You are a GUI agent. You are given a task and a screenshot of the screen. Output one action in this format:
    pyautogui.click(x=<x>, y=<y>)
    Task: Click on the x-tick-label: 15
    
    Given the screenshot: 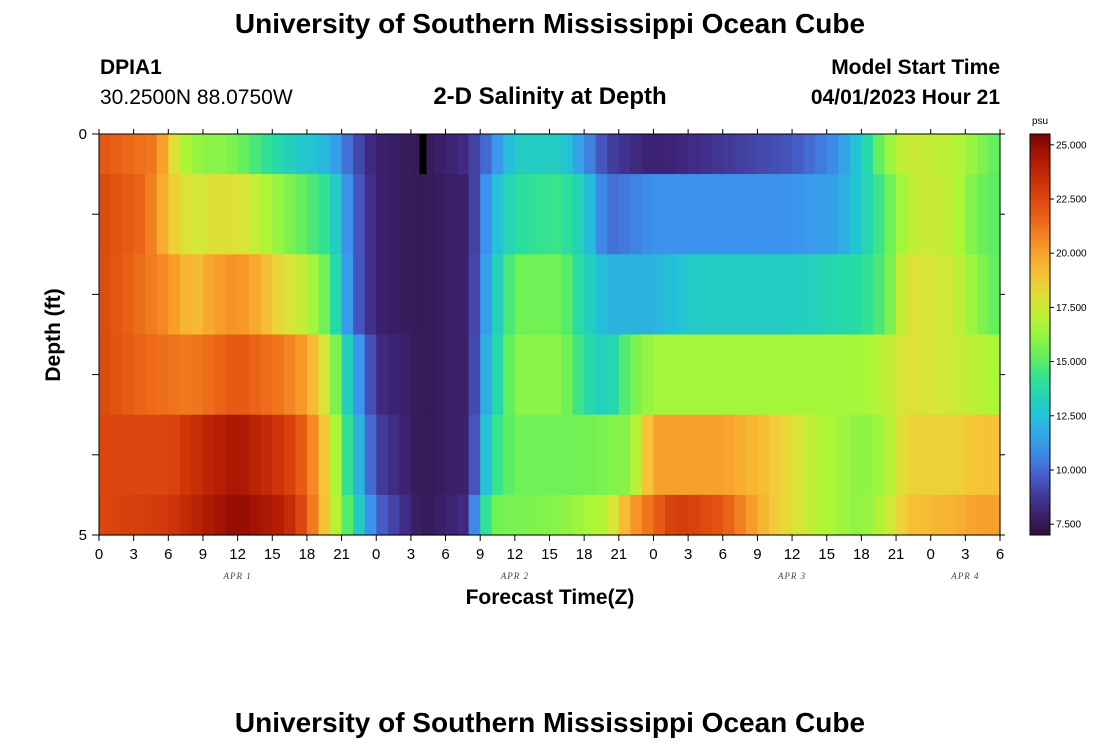 What is the action you would take?
    pyautogui.click(x=549, y=554)
    